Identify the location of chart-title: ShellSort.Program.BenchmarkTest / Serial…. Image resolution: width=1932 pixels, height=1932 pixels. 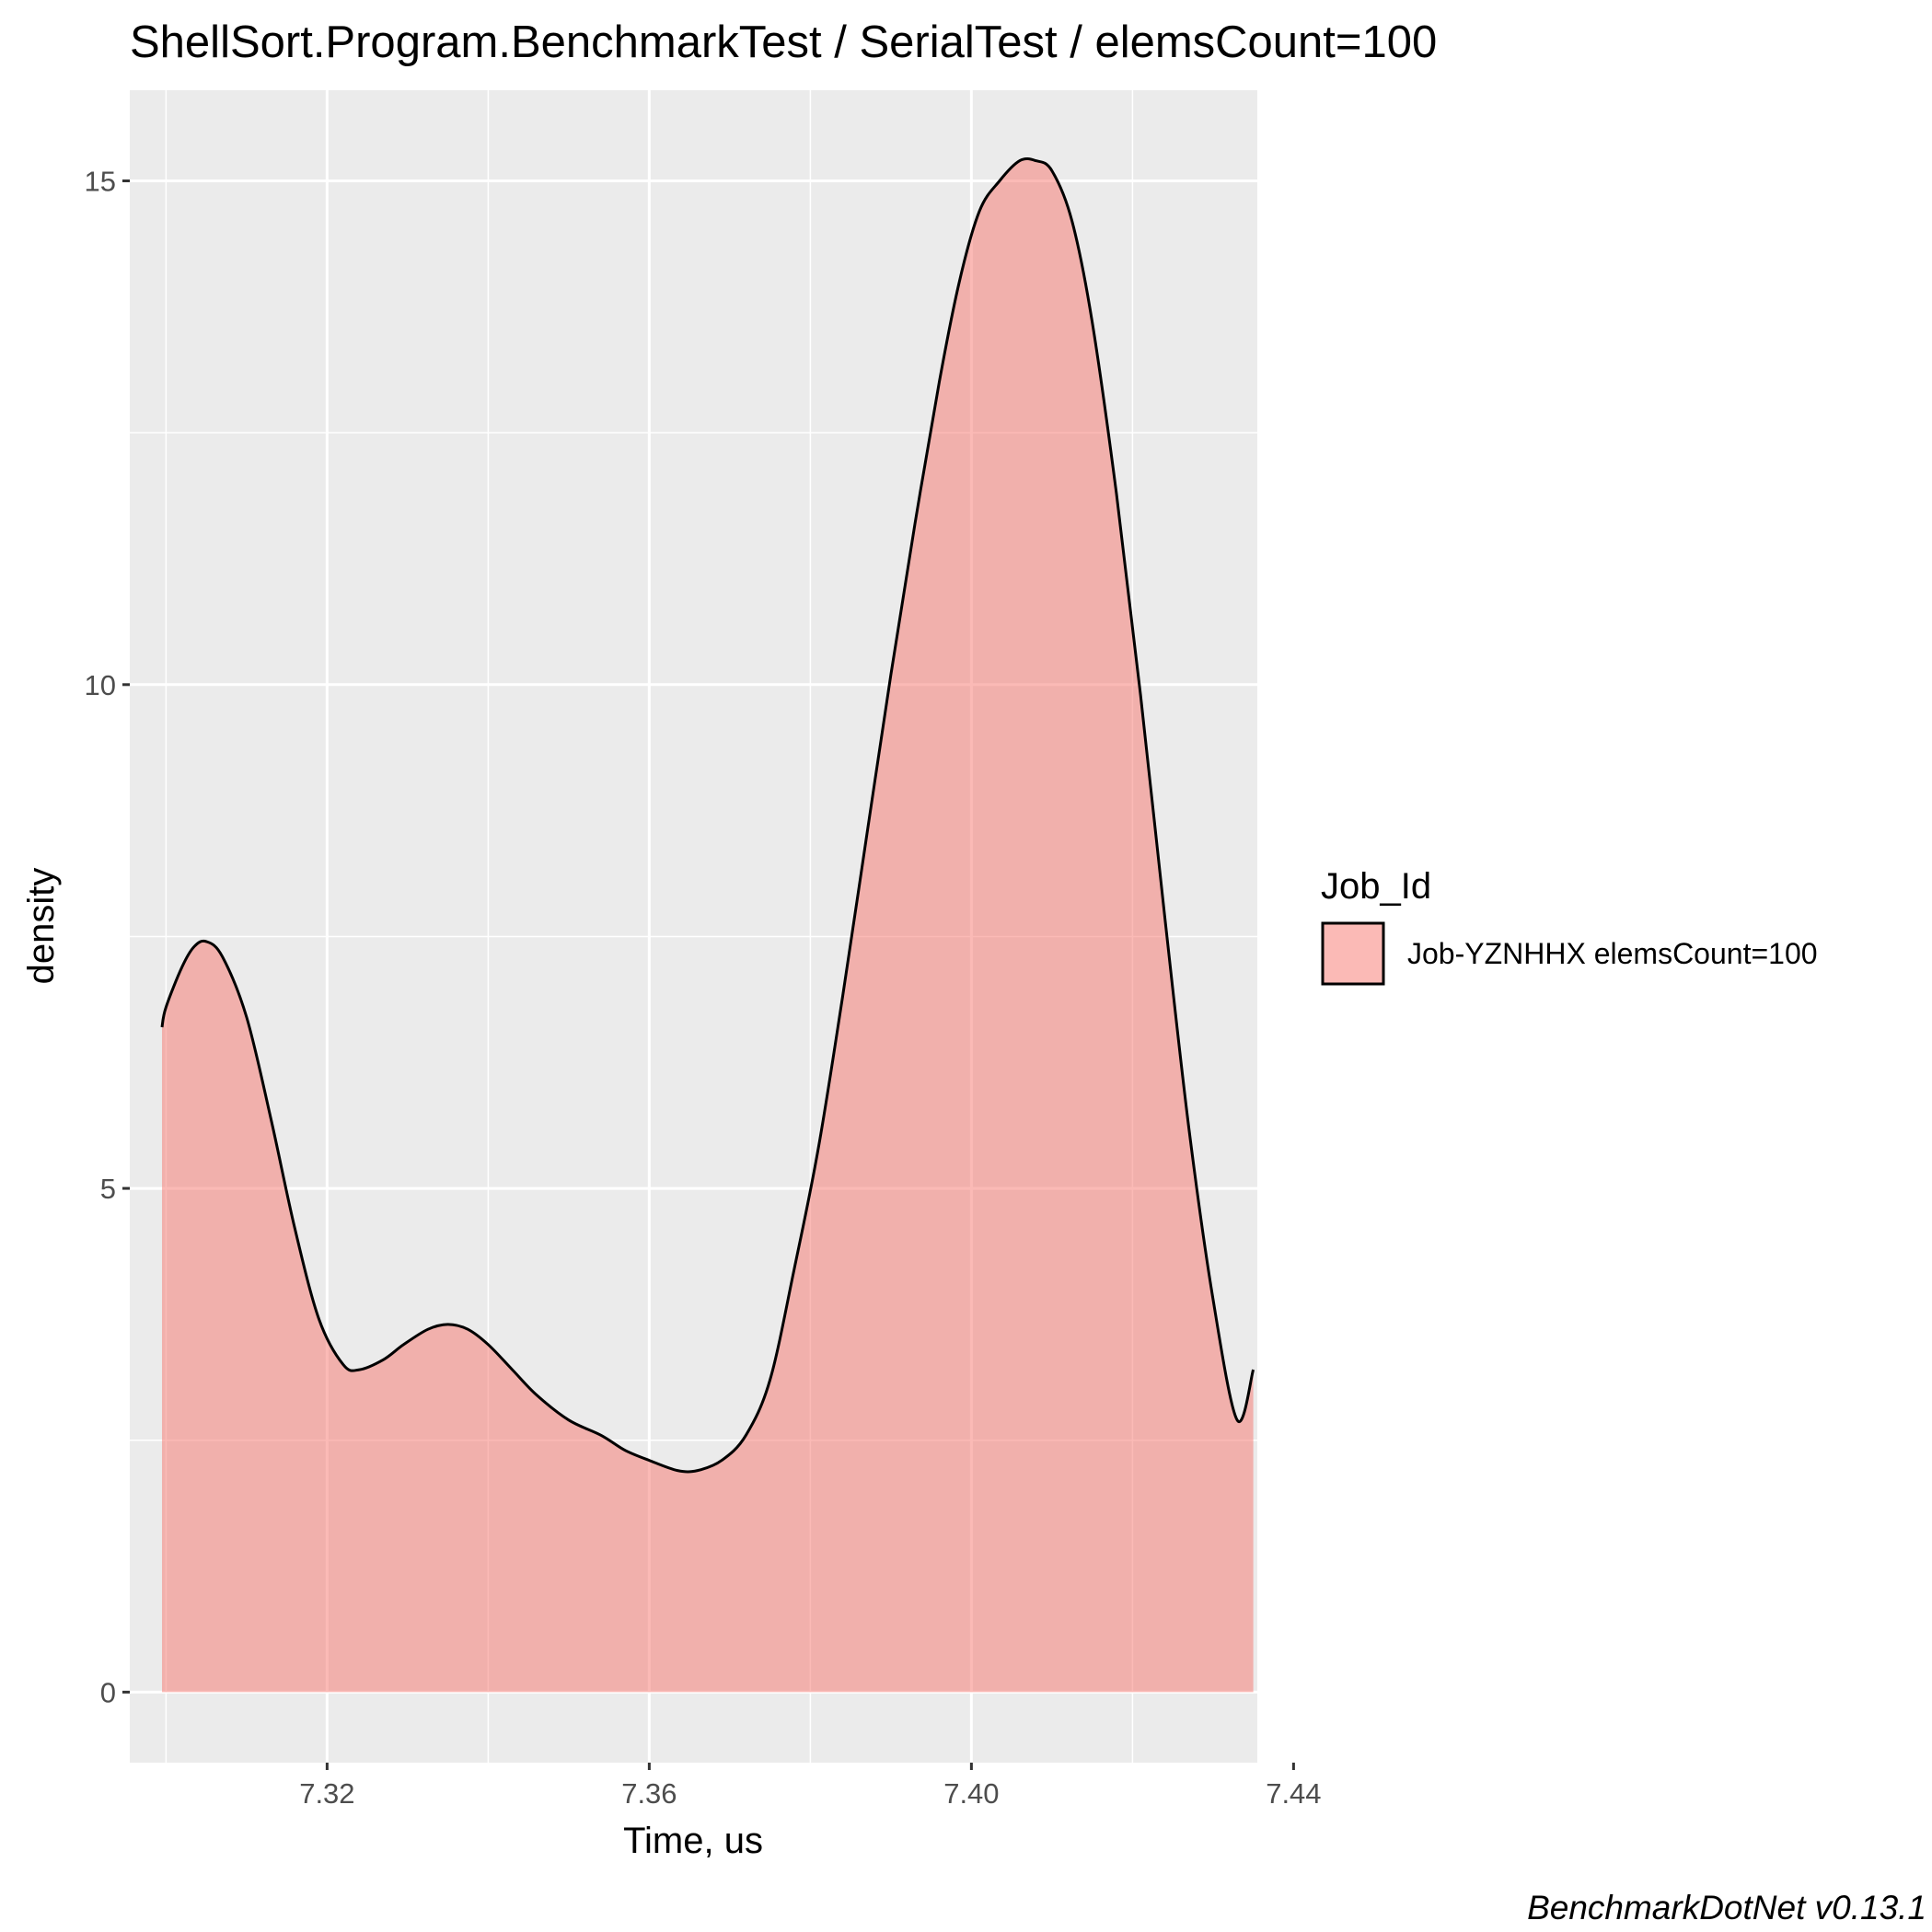
(784, 42).